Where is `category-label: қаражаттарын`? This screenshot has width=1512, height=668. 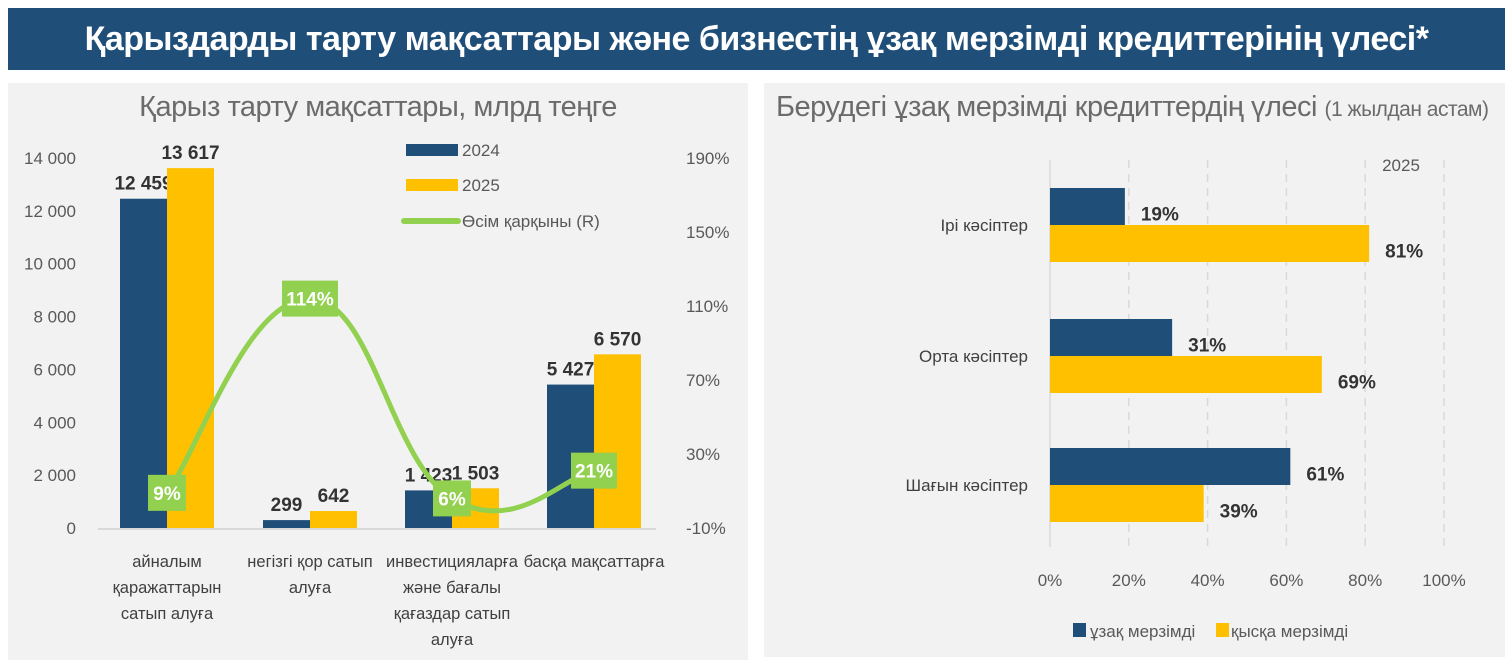 category-label: қаражаттарын is located at coordinates (167, 588).